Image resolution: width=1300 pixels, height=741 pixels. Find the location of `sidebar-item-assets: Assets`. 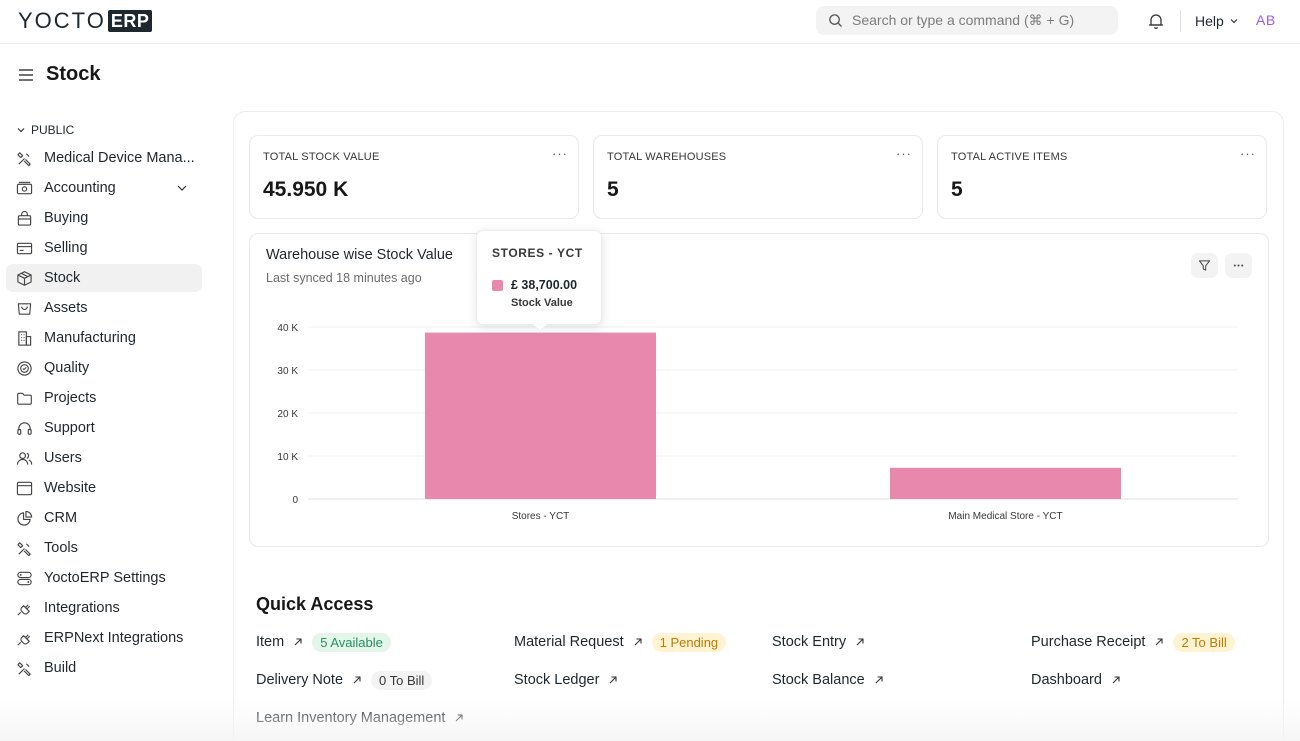

sidebar-item-assets: Assets is located at coordinates (104, 308).